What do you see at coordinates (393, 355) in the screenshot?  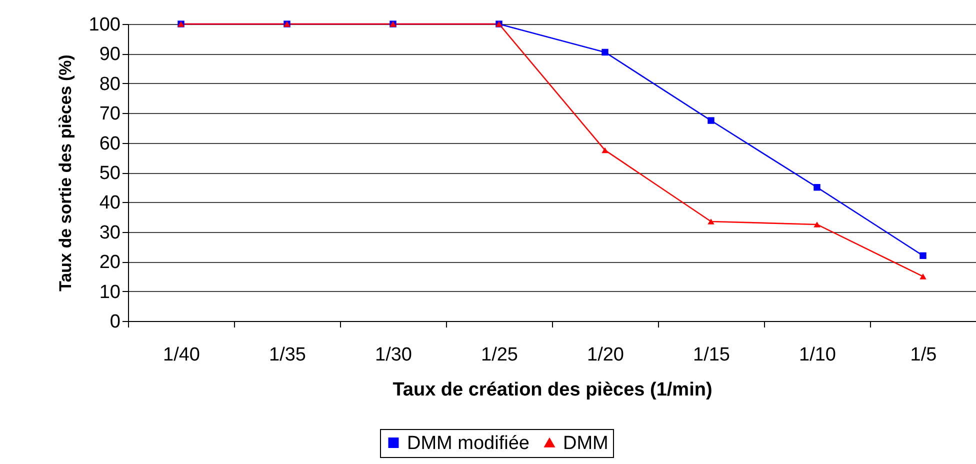 I see `x-tick-label: 1/30` at bounding box center [393, 355].